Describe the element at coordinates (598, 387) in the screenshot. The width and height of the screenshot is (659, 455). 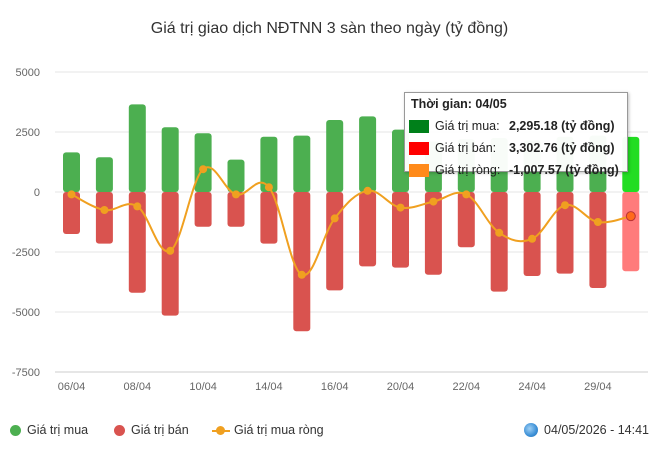
I see `x-tick-label: 29/04` at that location.